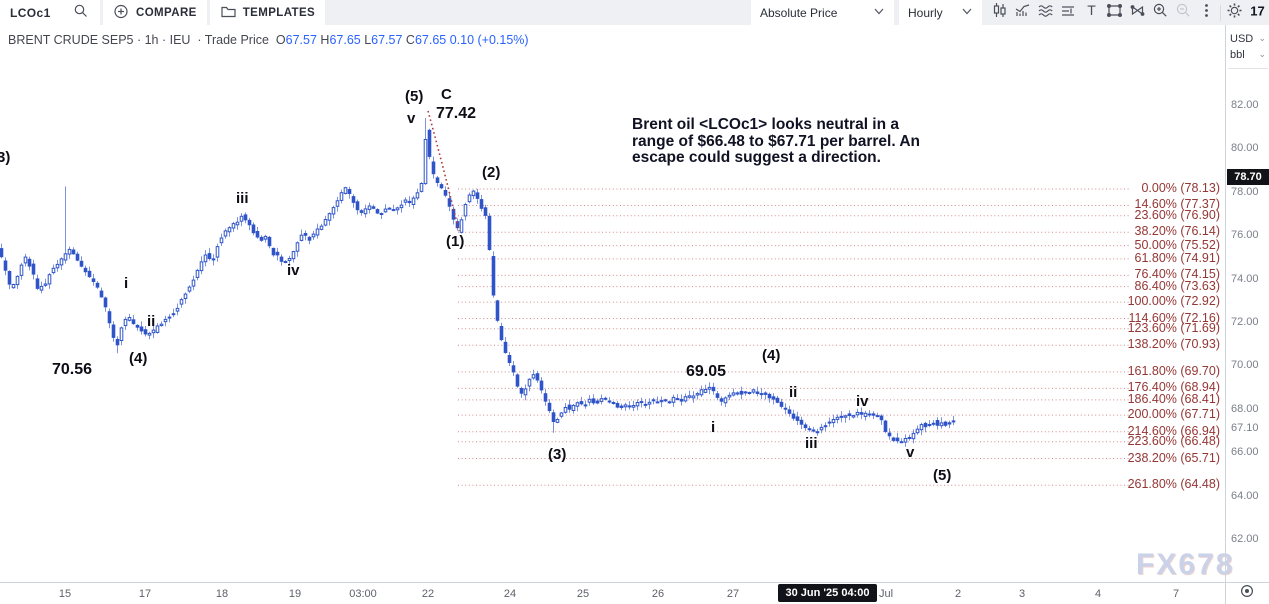 This screenshot has width=1269, height=604. I want to click on rect-select-icon-button, so click(1114, 12).